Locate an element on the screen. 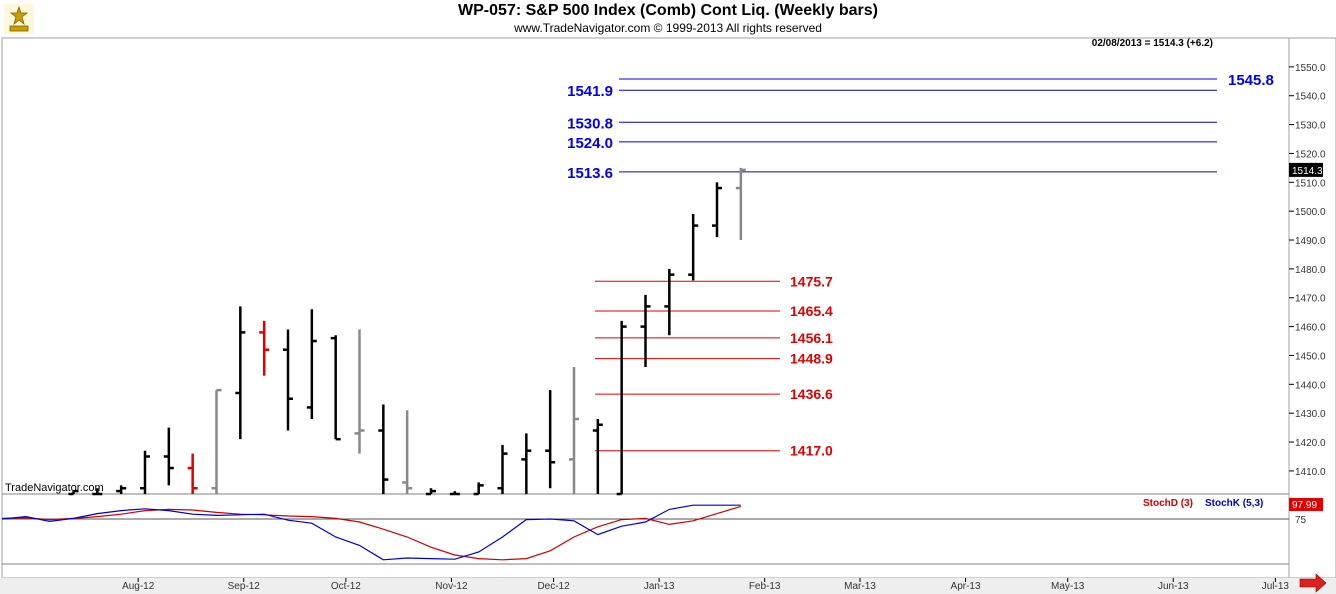 This screenshot has width=1336, height=594. stoch-value-tag is located at coordinates (1306, 504).